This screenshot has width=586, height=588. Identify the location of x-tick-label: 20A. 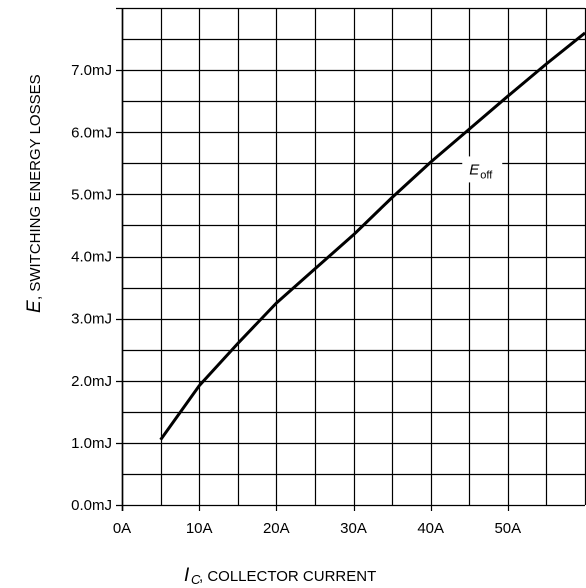
(276, 528).